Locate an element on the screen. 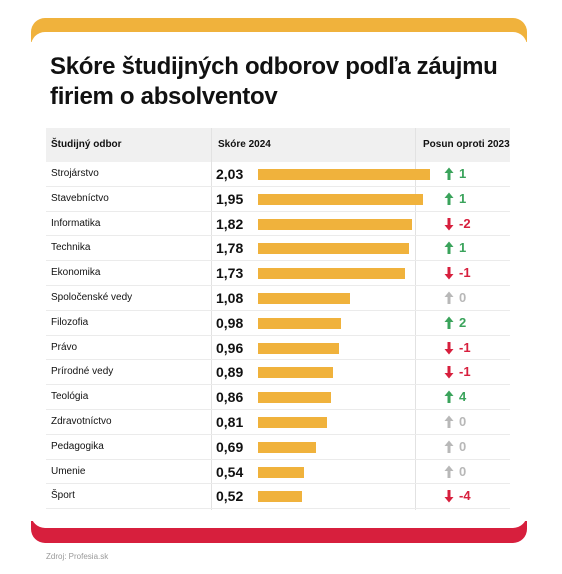 This screenshot has width=562, height=574. change-value: -2 is located at coordinates (465, 223).